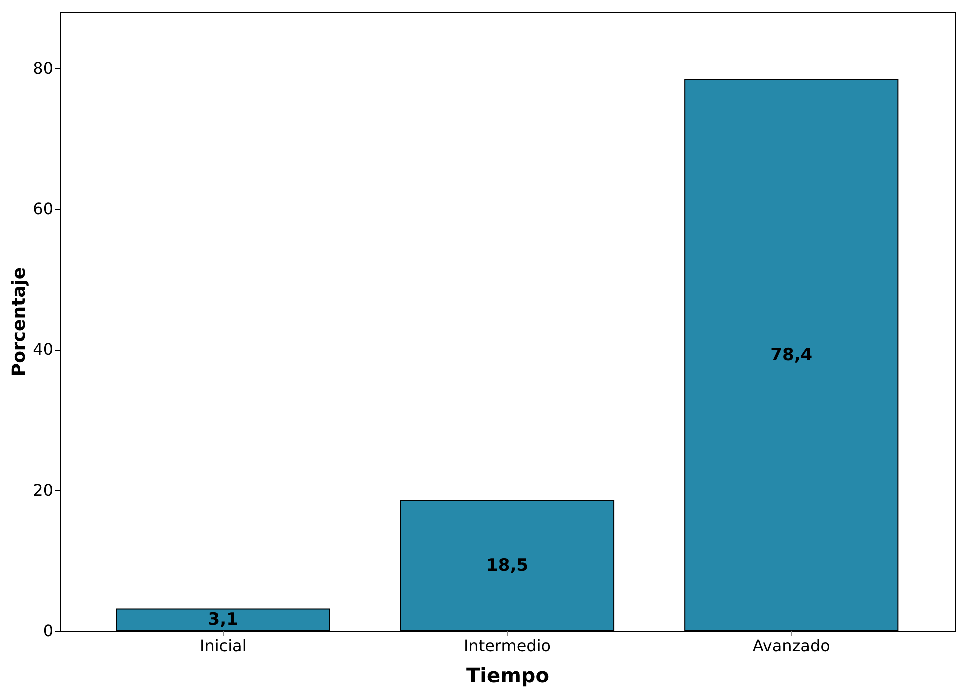 The height and width of the screenshot is (694, 975). Describe the element at coordinates (223, 646) in the screenshot. I see `x-tick-label: Inicial` at that location.